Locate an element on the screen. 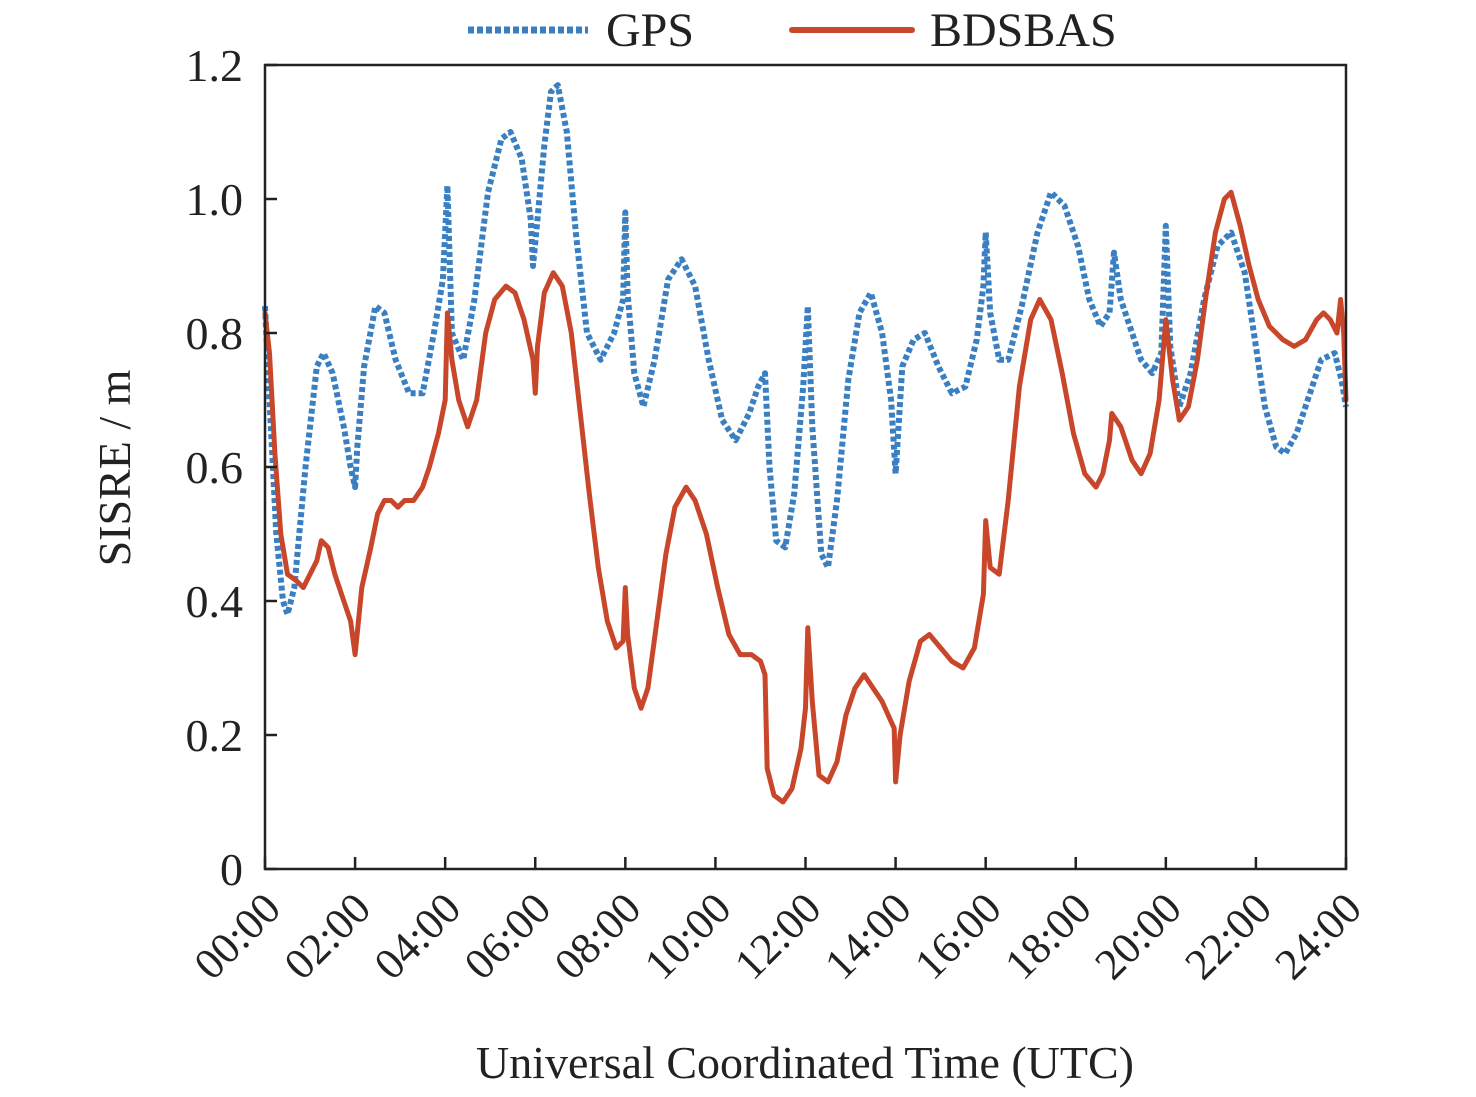 The height and width of the screenshot is (1097, 1476). x-axis-label: Universal Coordinated Time (UTC) is located at coordinates (805, 1062).